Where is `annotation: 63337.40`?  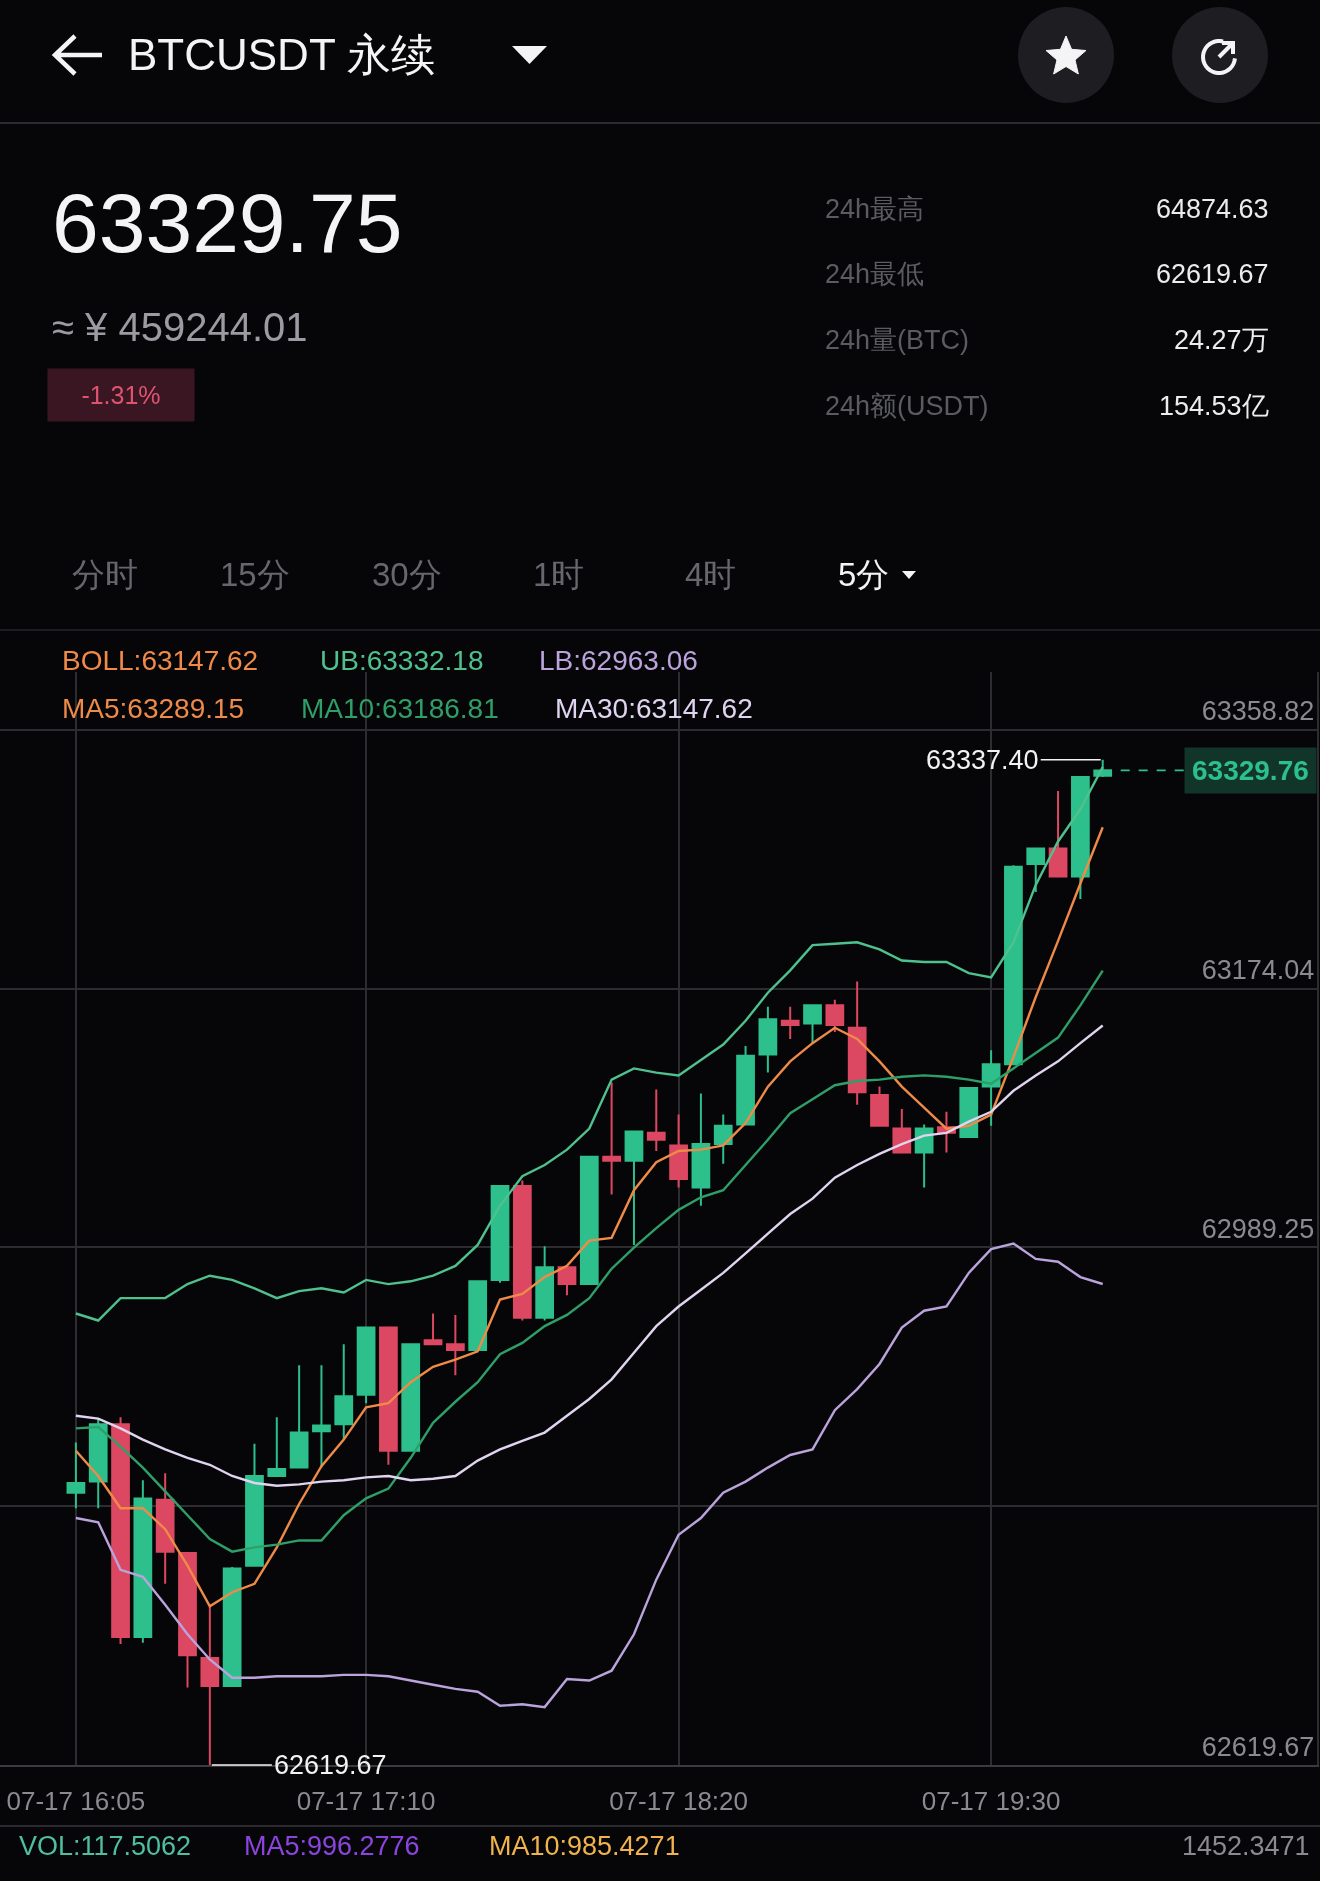
annotation: 63337.40 is located at coordinates (982, 760).